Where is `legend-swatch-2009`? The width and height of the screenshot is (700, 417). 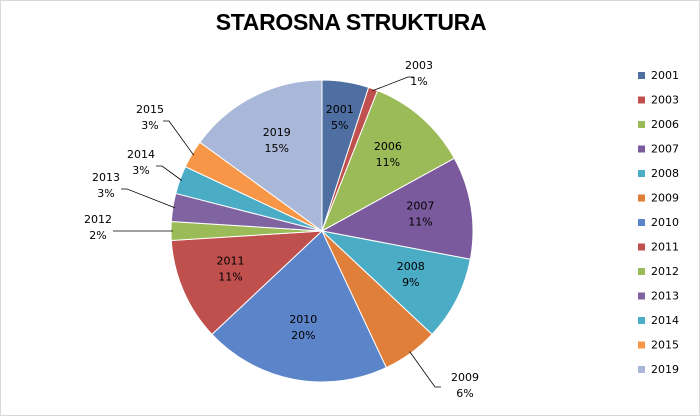
legend-swatch-2009 is located at coordinates (641, 198).